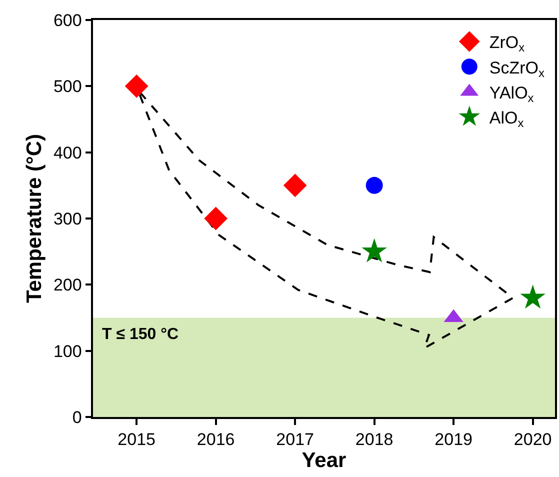 This screenshot has width=559, height=477. Describe the element at coordinates (516, 69) in the screenshot. I see `legend-label: ScZrO$_{x}$` at that location.